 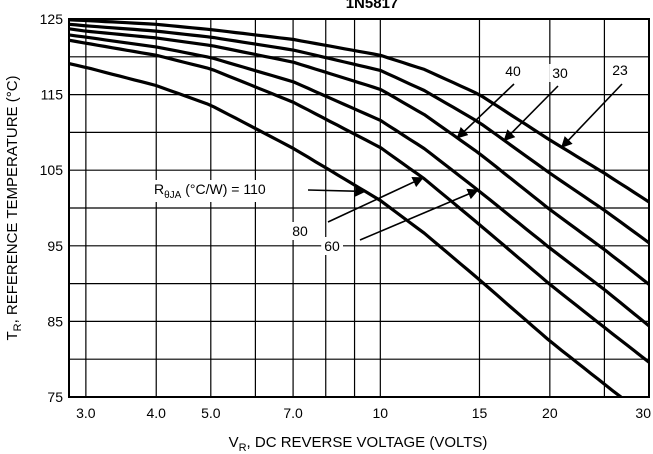 I want to click on y-tick-label: 115, so click(x=52, y=95).